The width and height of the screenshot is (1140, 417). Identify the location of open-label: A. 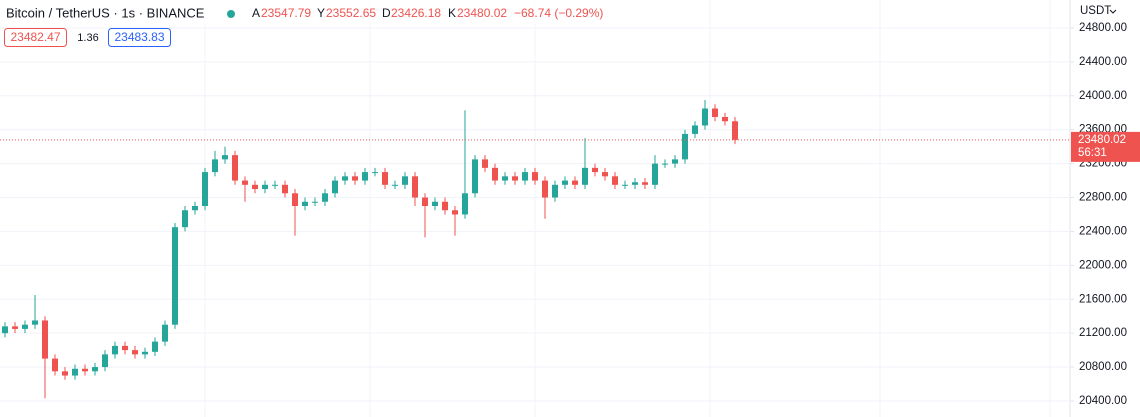
(256, 13).